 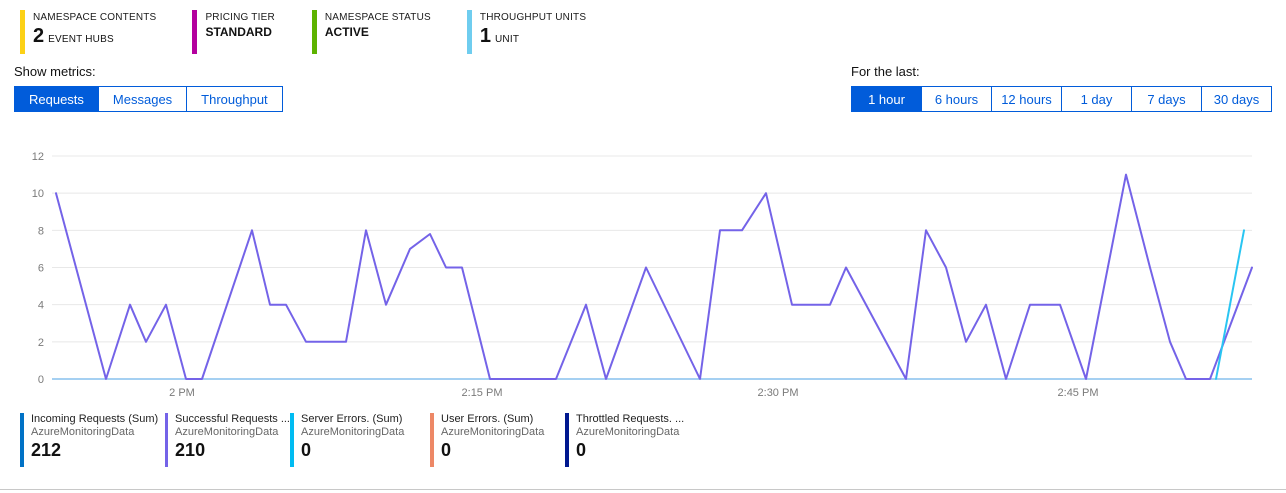 I want to click on stat-value-row: 2 EVENT HUBS, so click(x=94, y=36).